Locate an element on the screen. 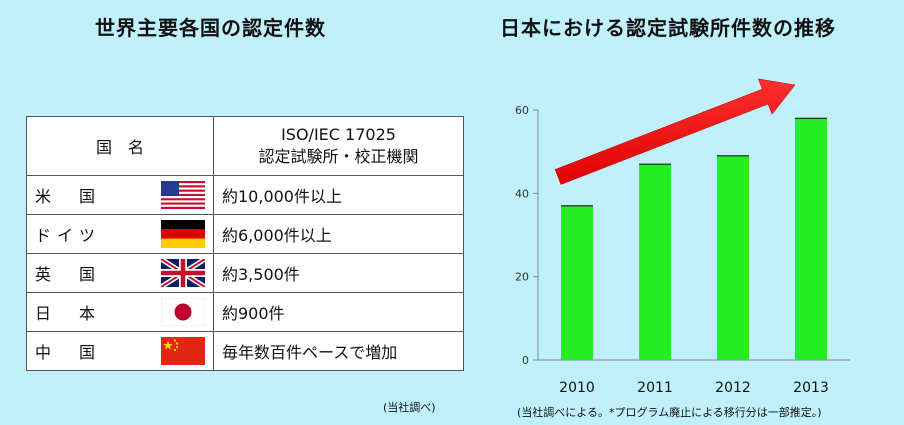 The image size is (904, 425). count-cell: 約900件 is located at coordinates (338, 312).